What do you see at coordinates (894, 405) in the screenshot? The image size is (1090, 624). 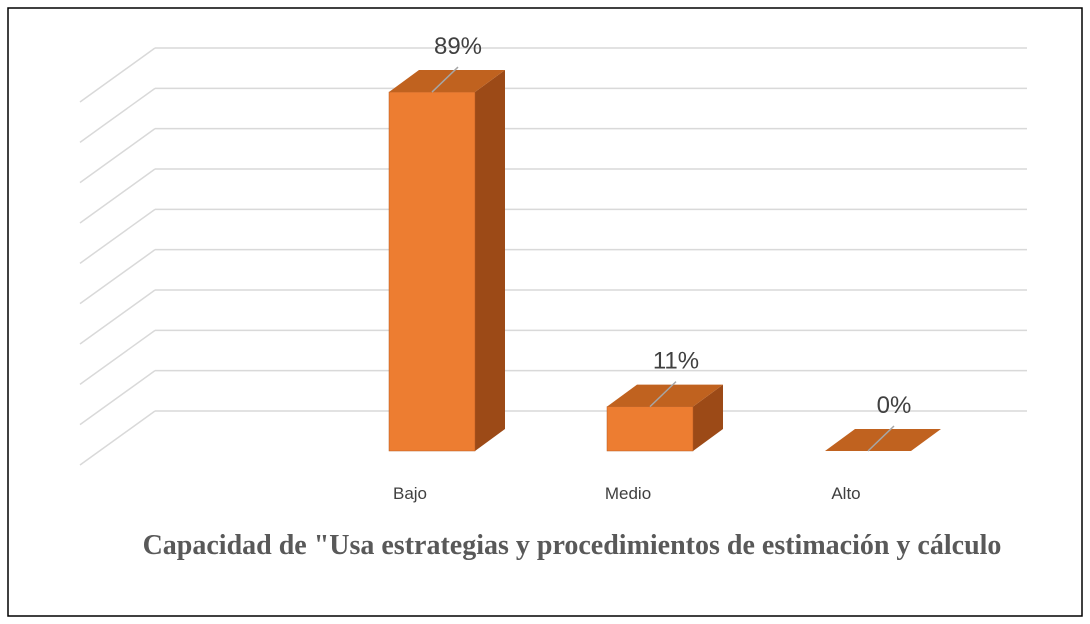 I see `data-label: 0%` at bounding box center [894, 405].